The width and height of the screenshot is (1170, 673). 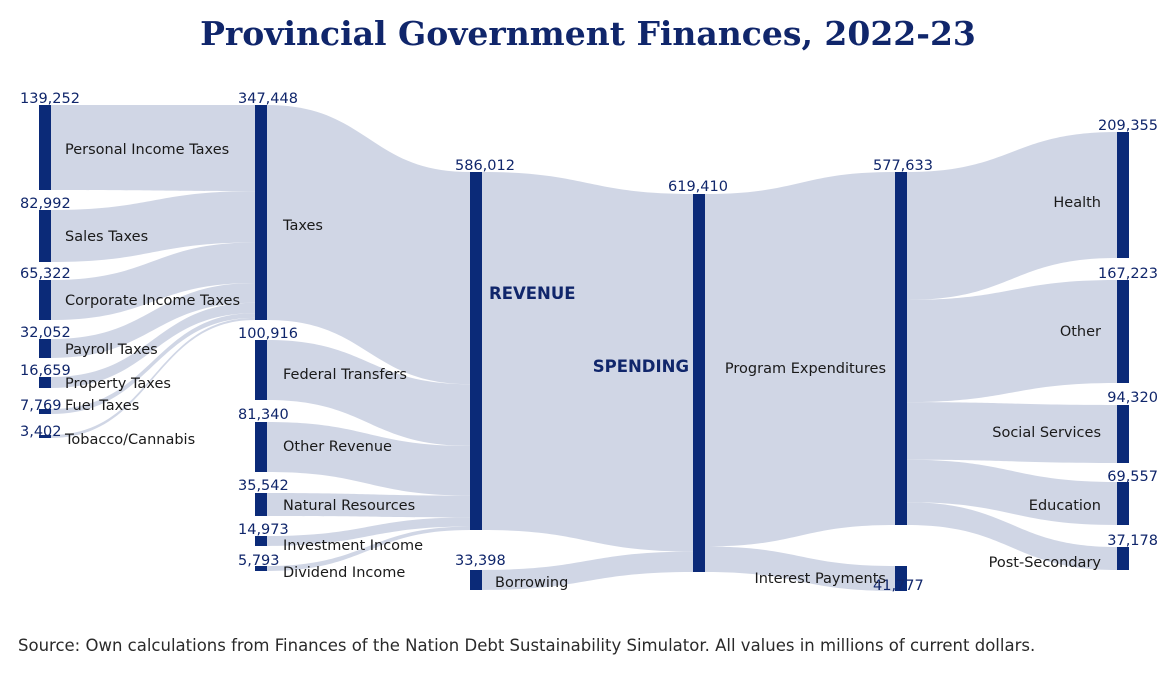 What do you see at coordinates (587, 362) in the screenshot?
I see `flow-revenue-to-spending` at bounding box center [587, 362].